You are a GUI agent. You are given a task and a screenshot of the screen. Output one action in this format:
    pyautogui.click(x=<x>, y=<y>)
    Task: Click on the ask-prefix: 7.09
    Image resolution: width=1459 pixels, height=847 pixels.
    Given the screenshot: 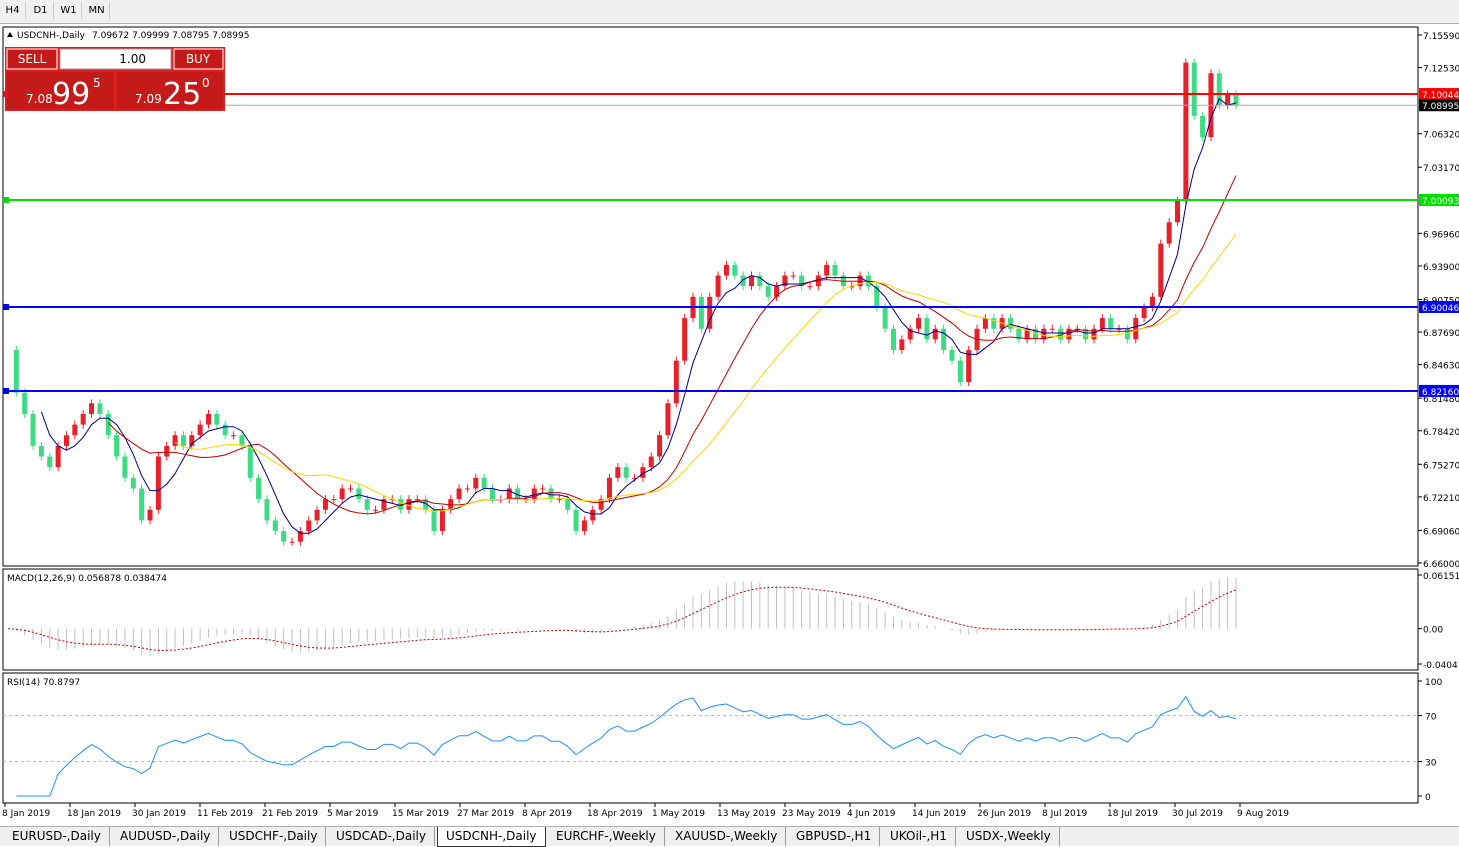 What is the action you would take?
    pyautogui.click(x=148, y=99)
    